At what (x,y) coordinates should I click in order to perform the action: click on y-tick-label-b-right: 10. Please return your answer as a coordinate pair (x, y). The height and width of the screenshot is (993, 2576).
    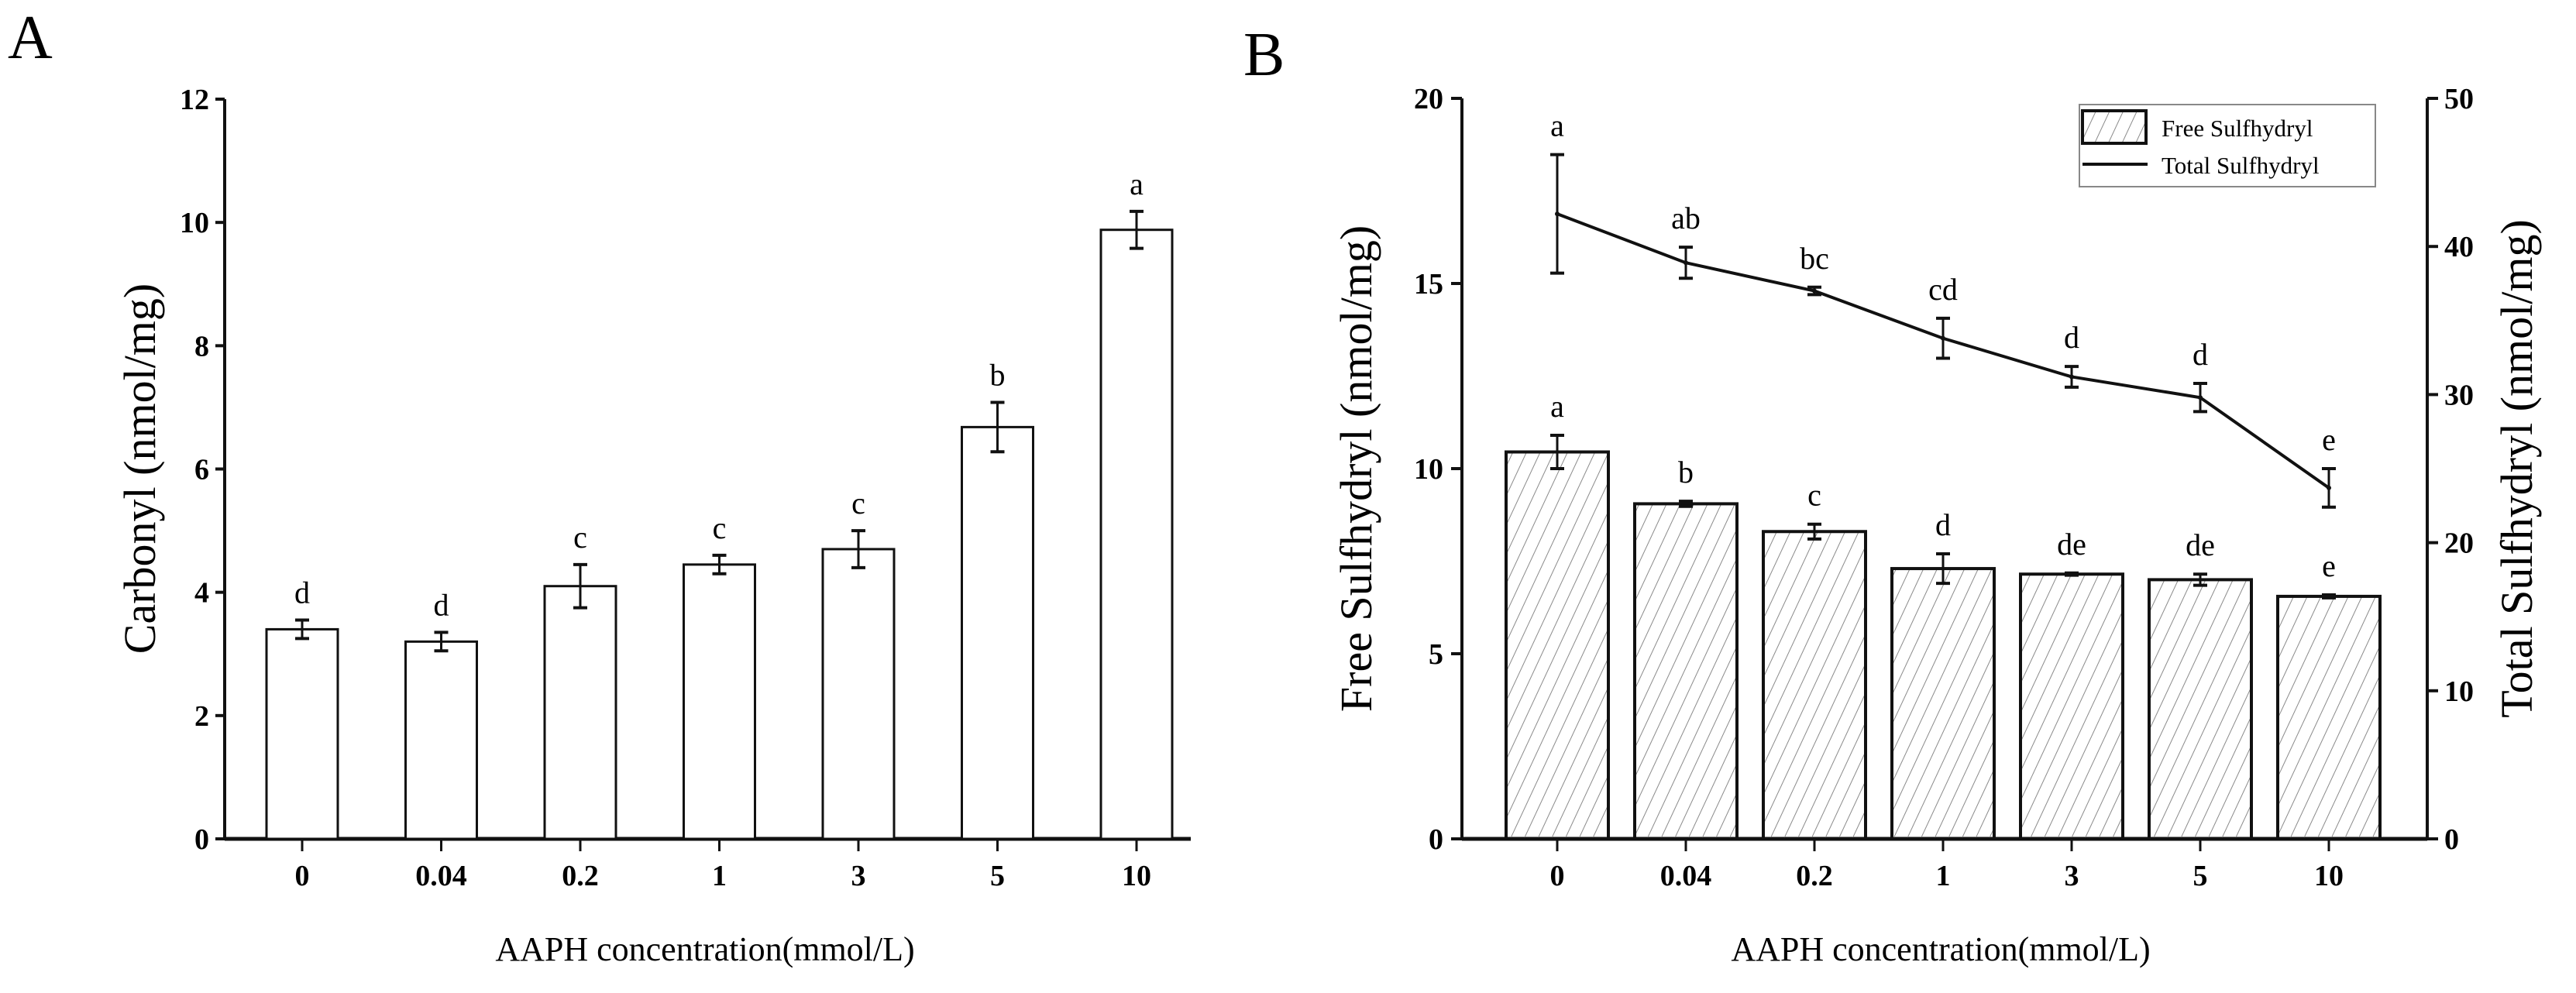
    Looking at the image, I should click on (2459, 691).